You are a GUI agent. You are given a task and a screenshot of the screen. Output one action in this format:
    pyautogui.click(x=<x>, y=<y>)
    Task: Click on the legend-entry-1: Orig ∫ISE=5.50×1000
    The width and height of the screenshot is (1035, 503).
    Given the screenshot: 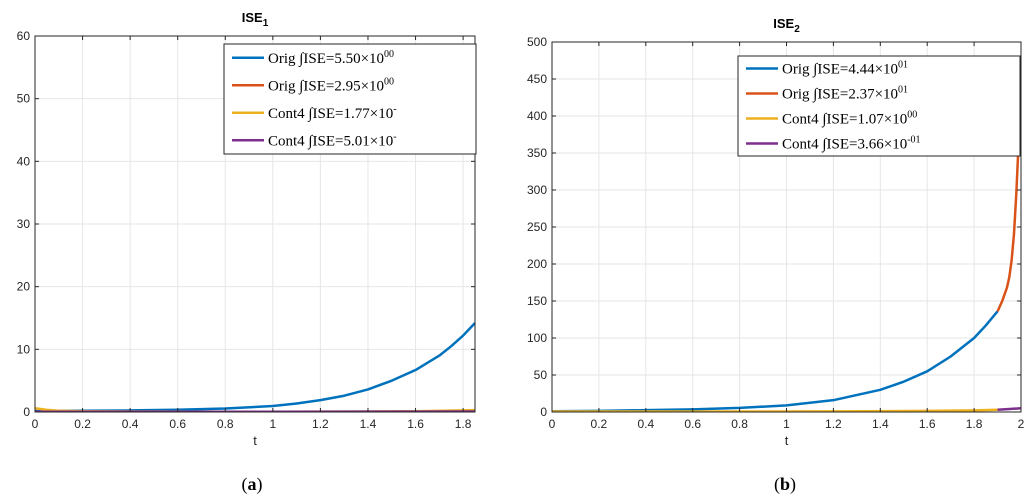 What is the action you would take?
    pyautogui.click(x=331, y=58)
    